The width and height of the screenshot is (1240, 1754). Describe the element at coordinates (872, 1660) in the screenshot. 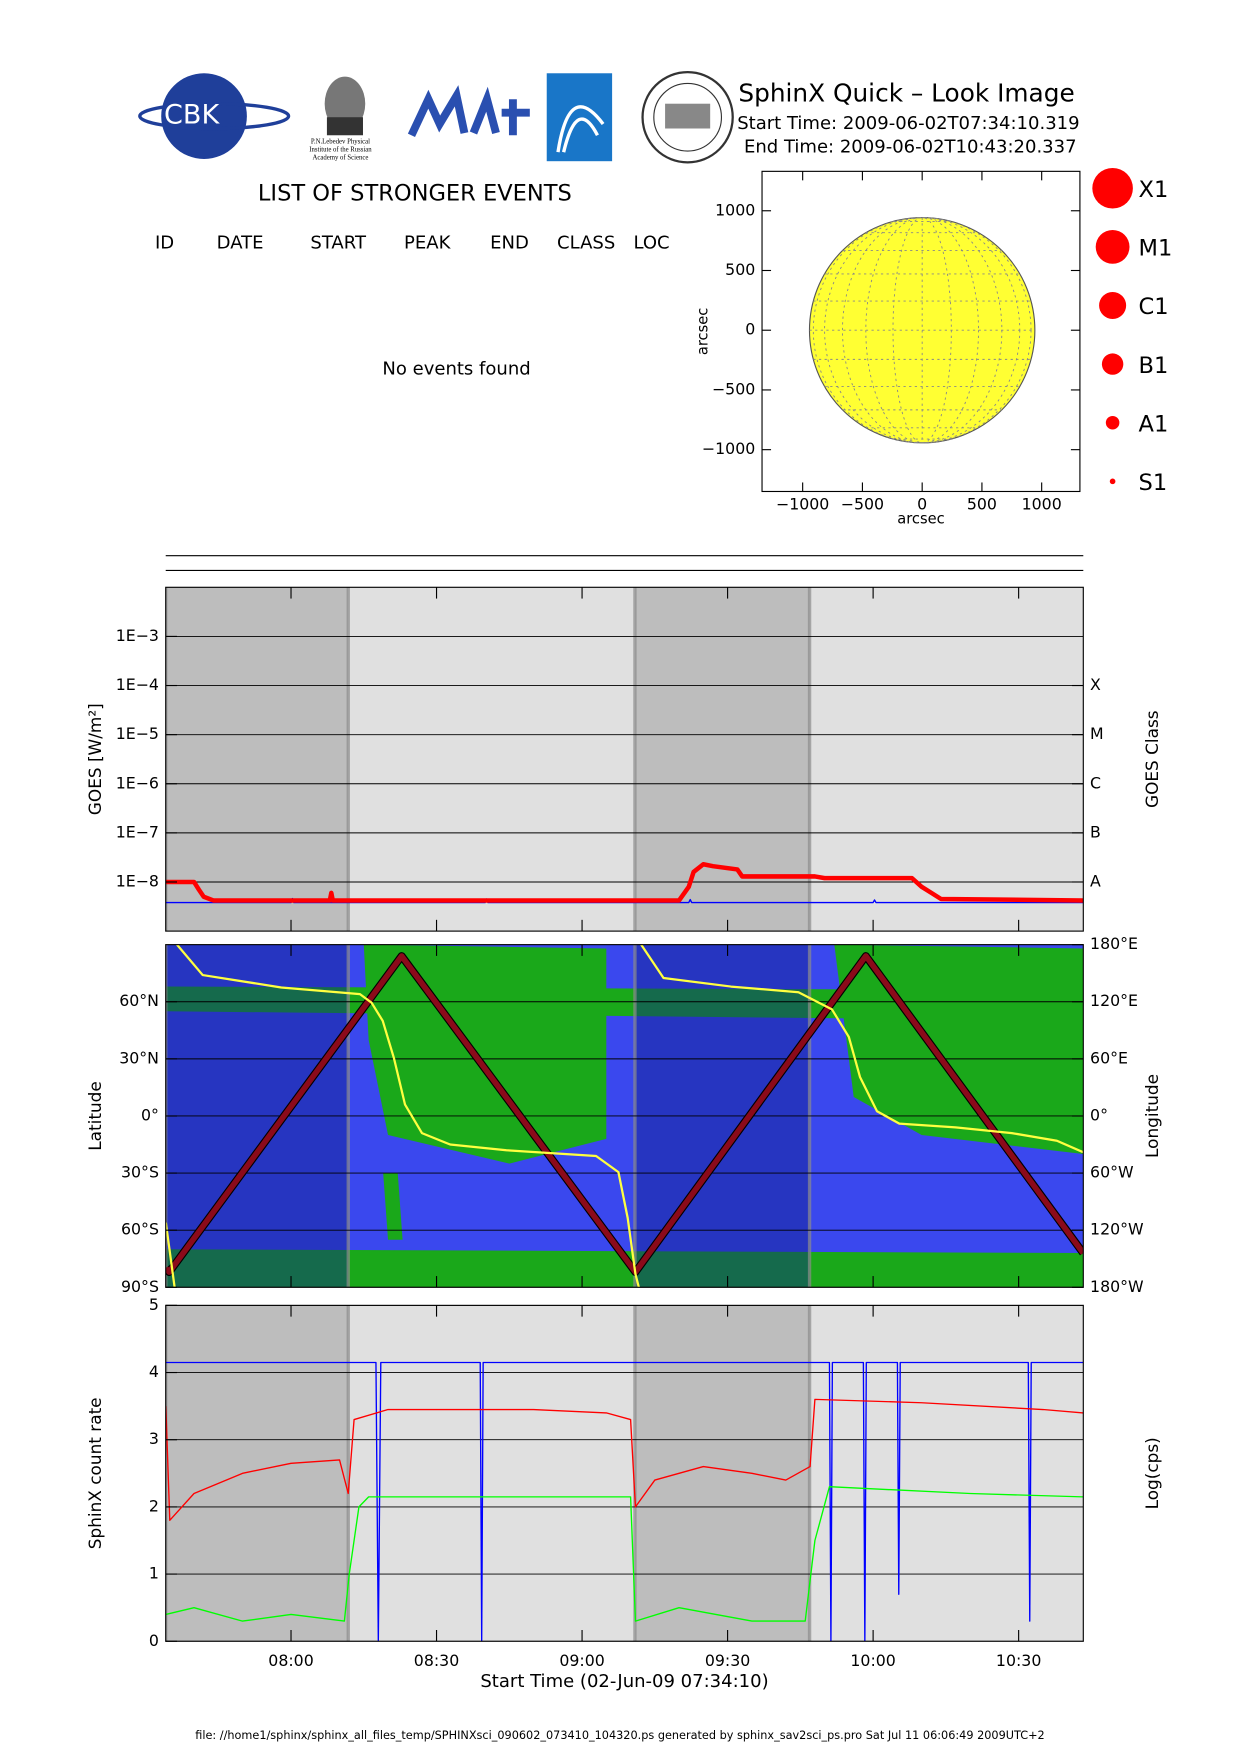

I see `x-tick-label: 10:00` at that location.